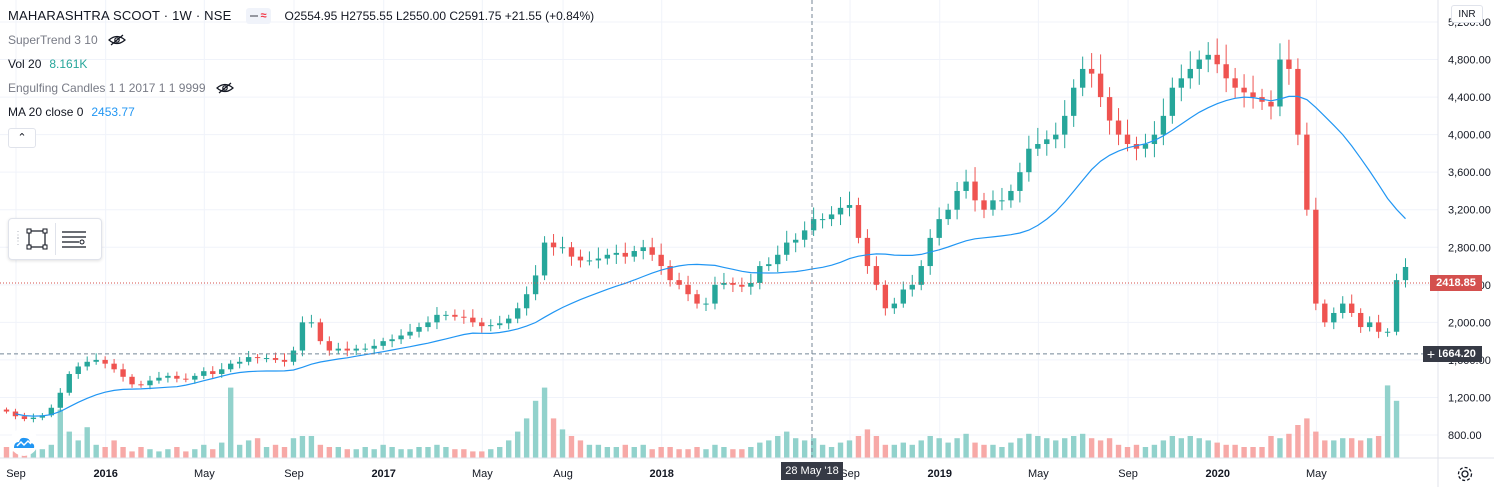 Image resolution: width=1494 pixels, height=487 pixels. Describe the element at coordinates (258, 16) in the screenshot. I see `compare-badge: ≈` at that location.